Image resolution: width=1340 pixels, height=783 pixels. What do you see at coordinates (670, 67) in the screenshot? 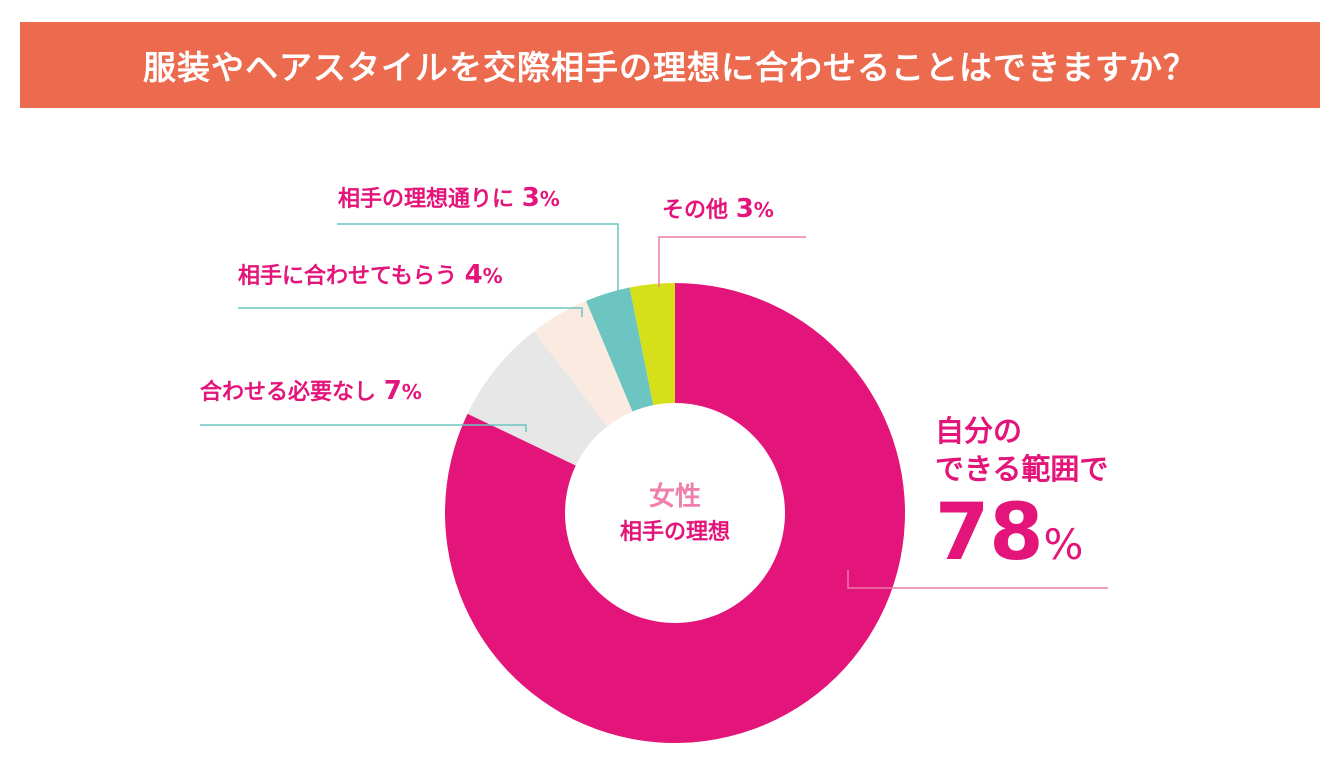
I see `chart-title: 服装やヘアスタイルを交際相手の理想に合わせることはできますか？` at bounding box center [670, 67].